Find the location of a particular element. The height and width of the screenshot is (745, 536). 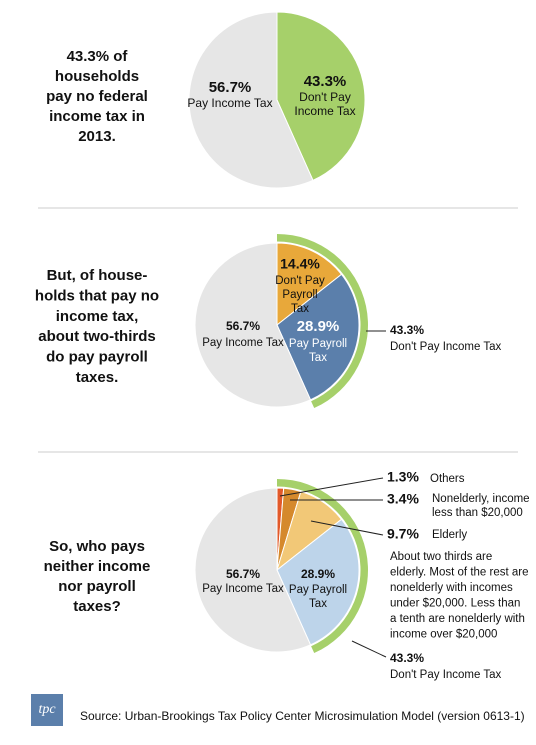

value-label: 9.7% is located at coordinates (403, 534).